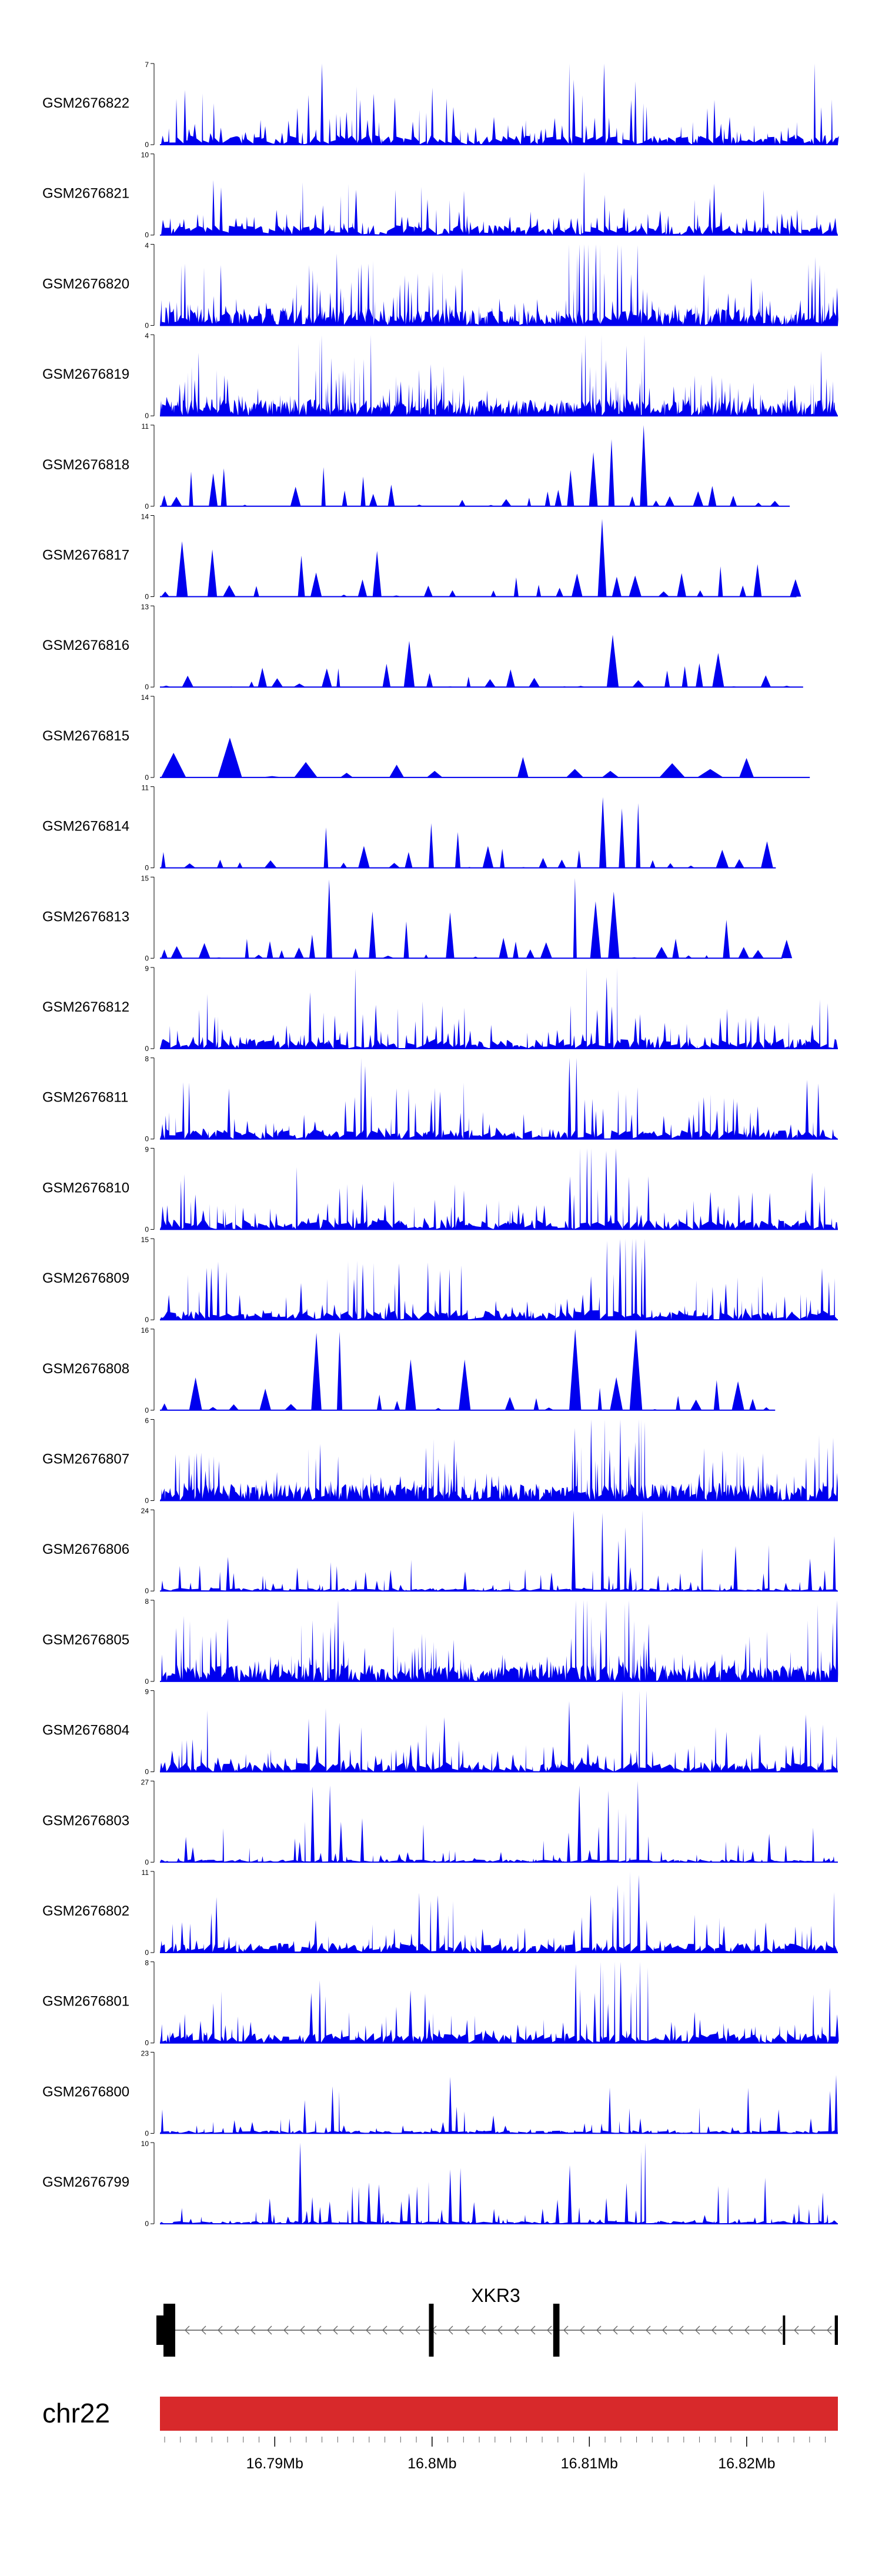  What do you see at coordinates (85, 2092) in the screenshot?
I see `sample-label: GSM2676800` at bounding box center [85, 2092].